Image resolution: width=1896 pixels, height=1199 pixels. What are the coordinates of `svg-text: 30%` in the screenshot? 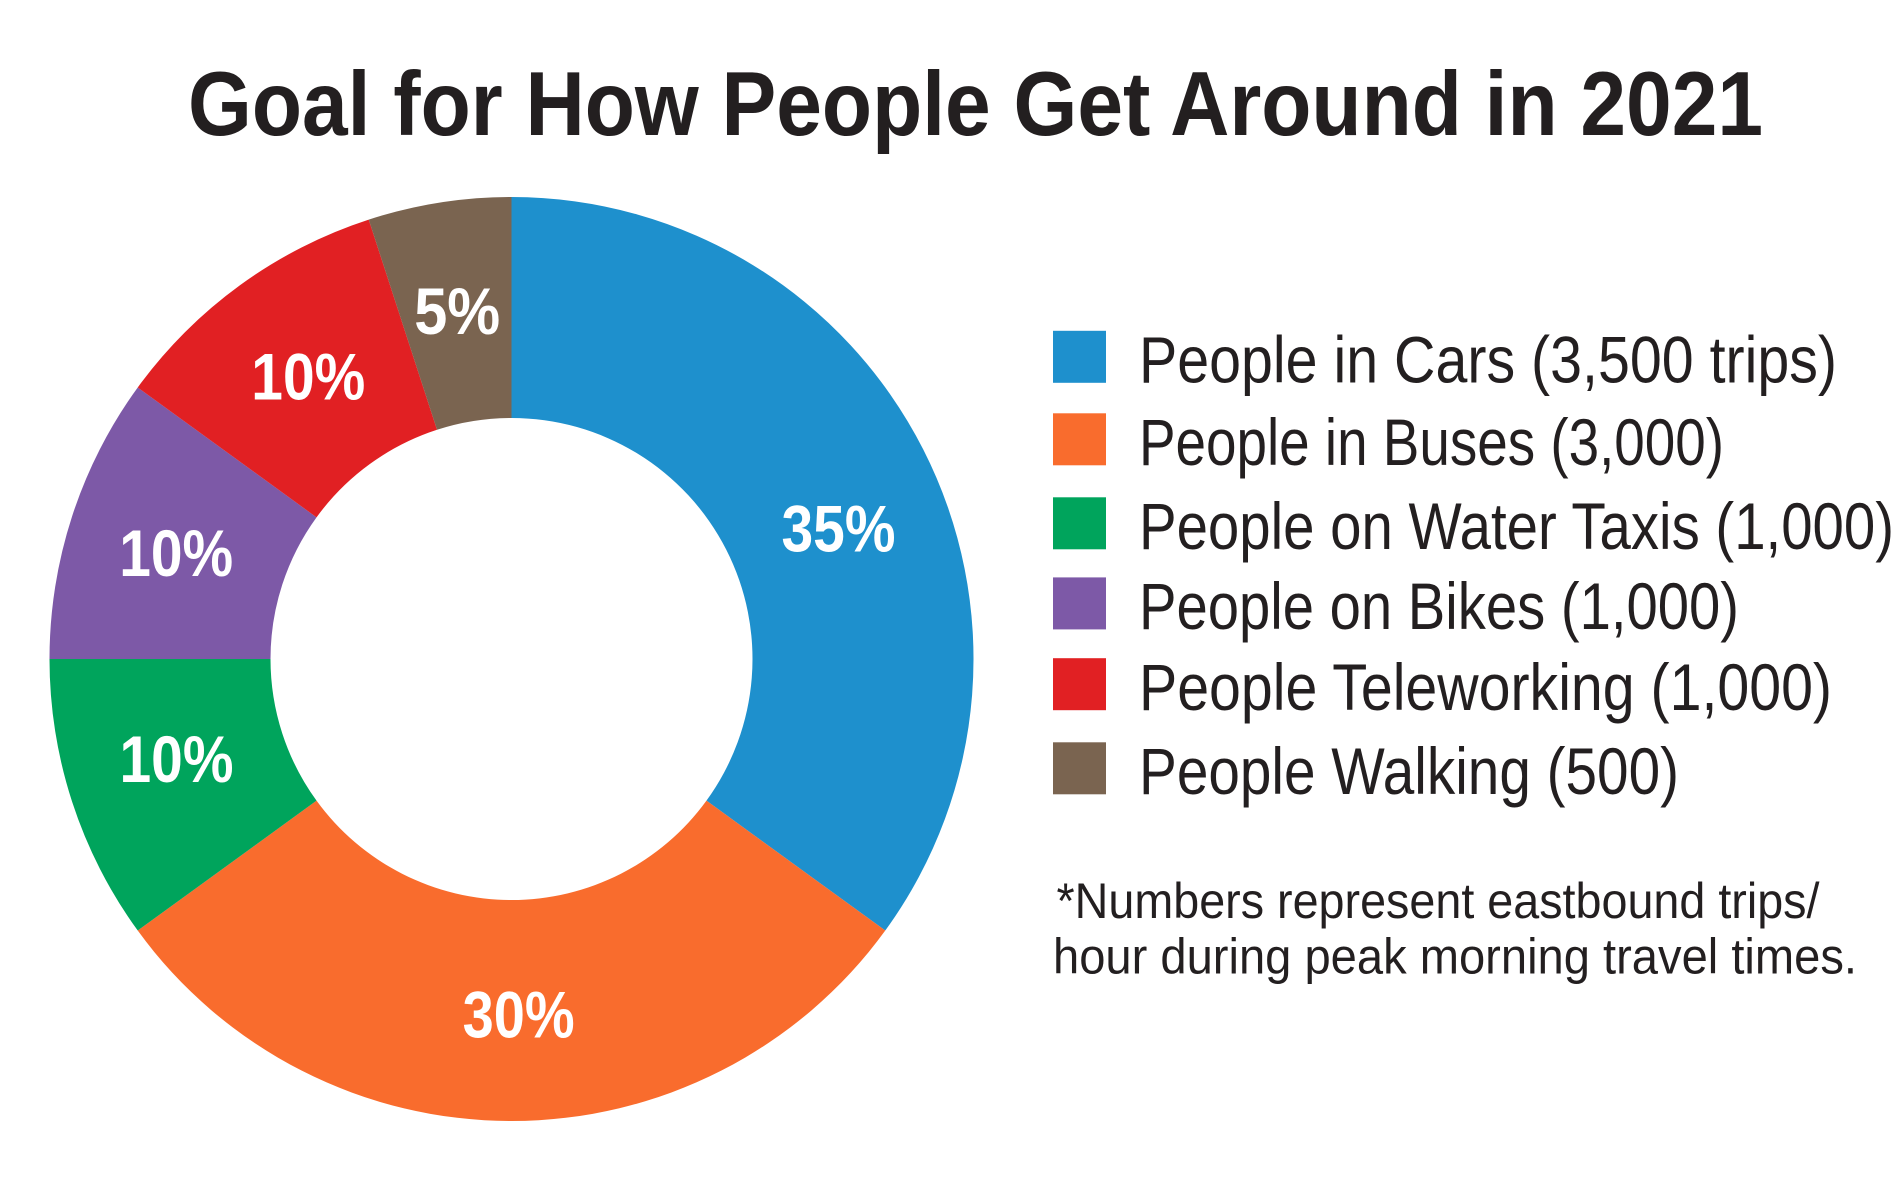 It's located at (519, 1015).